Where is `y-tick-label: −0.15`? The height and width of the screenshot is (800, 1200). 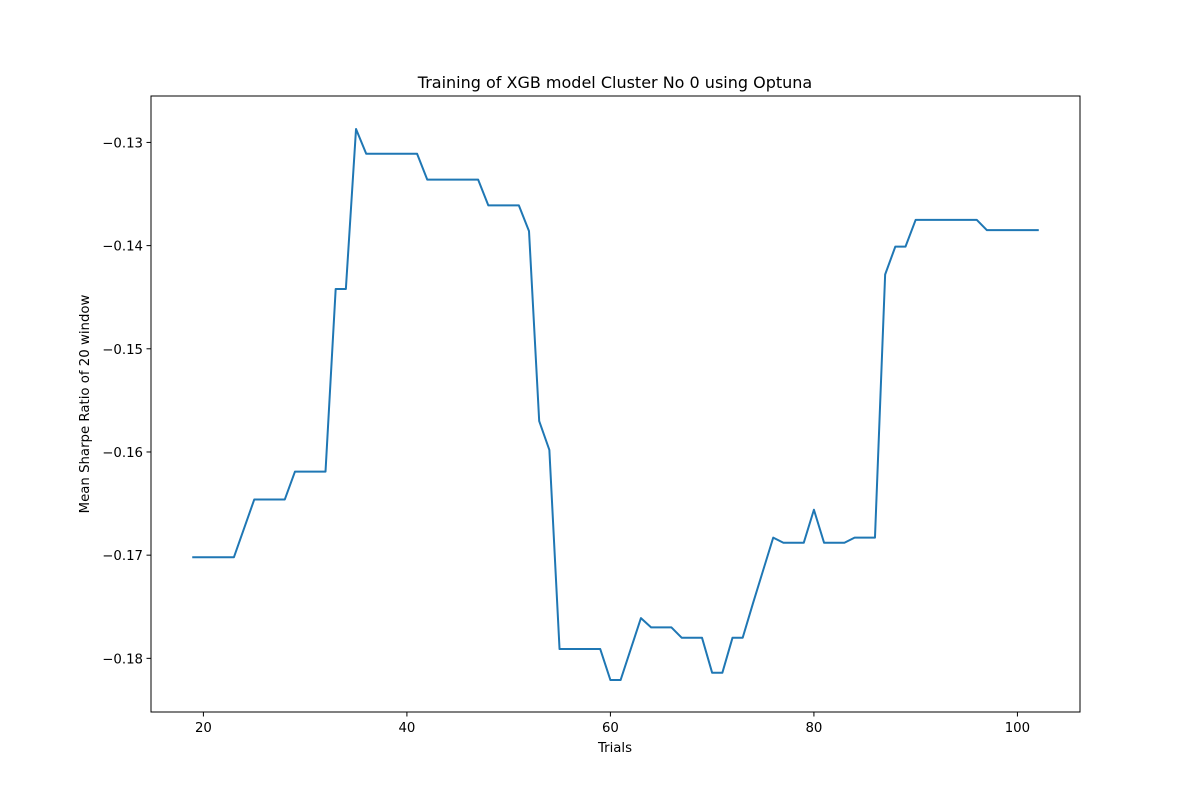
y-tick-label: −0.15 is located at coordinates (122, 350).